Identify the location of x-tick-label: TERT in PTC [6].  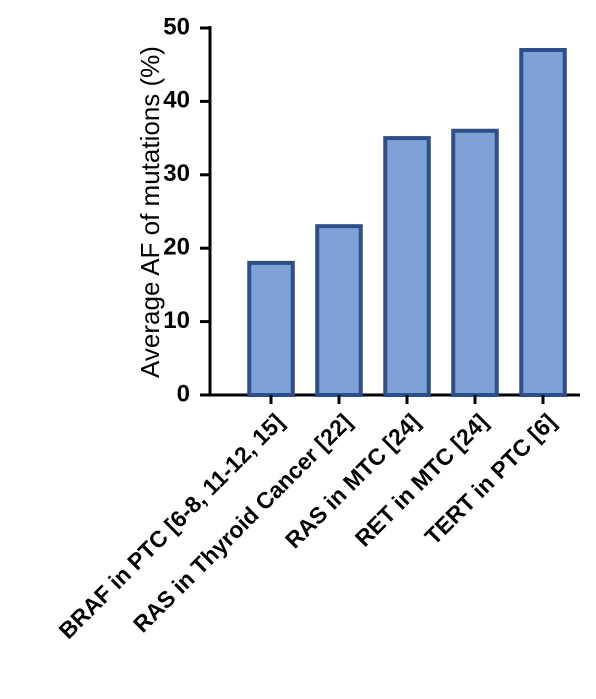
(490, 478).